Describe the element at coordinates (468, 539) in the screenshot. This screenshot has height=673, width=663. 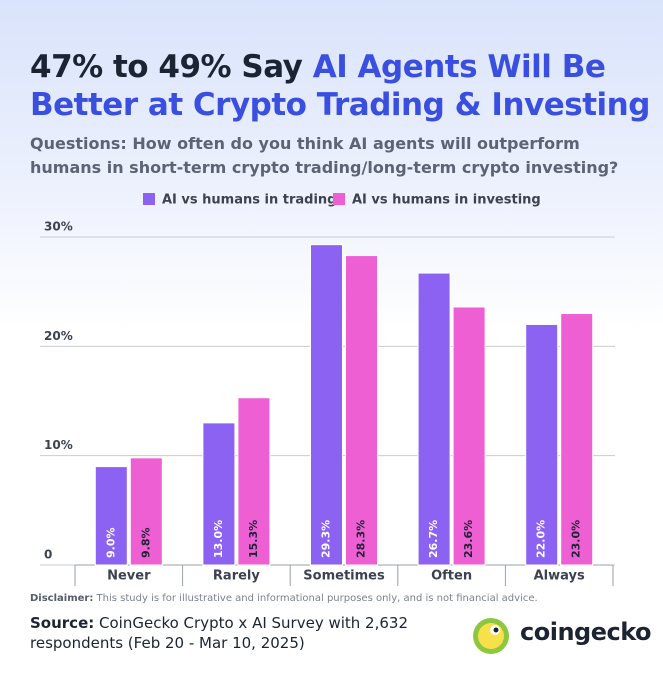
I see `value-label: 23.6%` at that location.